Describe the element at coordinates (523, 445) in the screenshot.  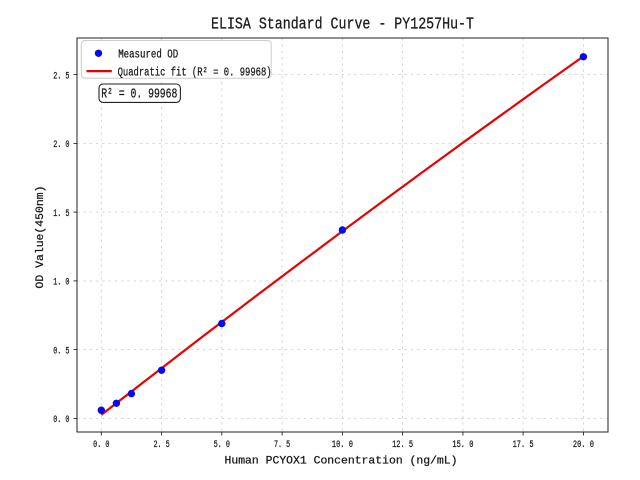
I see `svg-text: 17. 5` at that location.